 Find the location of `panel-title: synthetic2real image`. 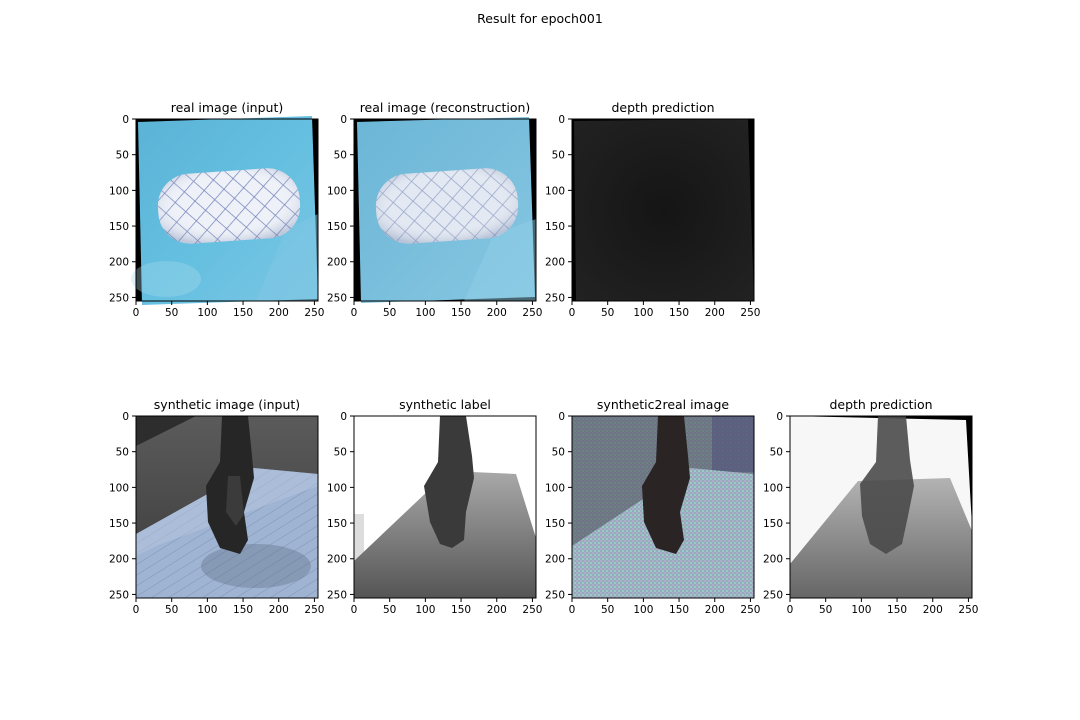

panel-title: synthetic2real image is located at coordinates (663, 404).